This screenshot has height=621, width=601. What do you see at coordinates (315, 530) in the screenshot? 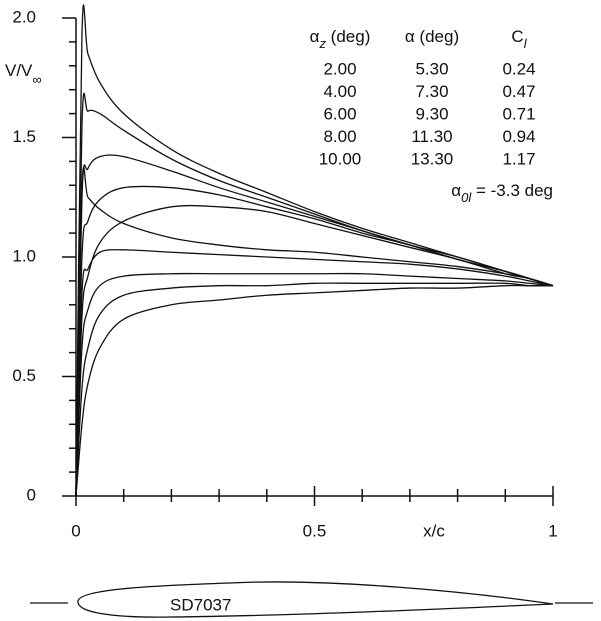
I see `x-tick-label: 0.5` at bounding box center [315, 530].